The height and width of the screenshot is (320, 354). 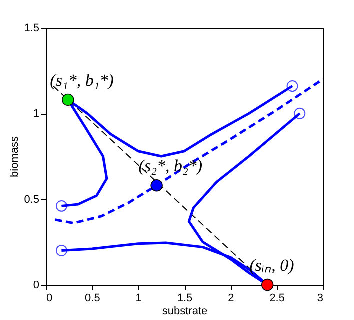 What do you see at coordinates (92, 298) in the screenshot?
I see `x-tick-label: 0.5` at bounding box center [92, 298].